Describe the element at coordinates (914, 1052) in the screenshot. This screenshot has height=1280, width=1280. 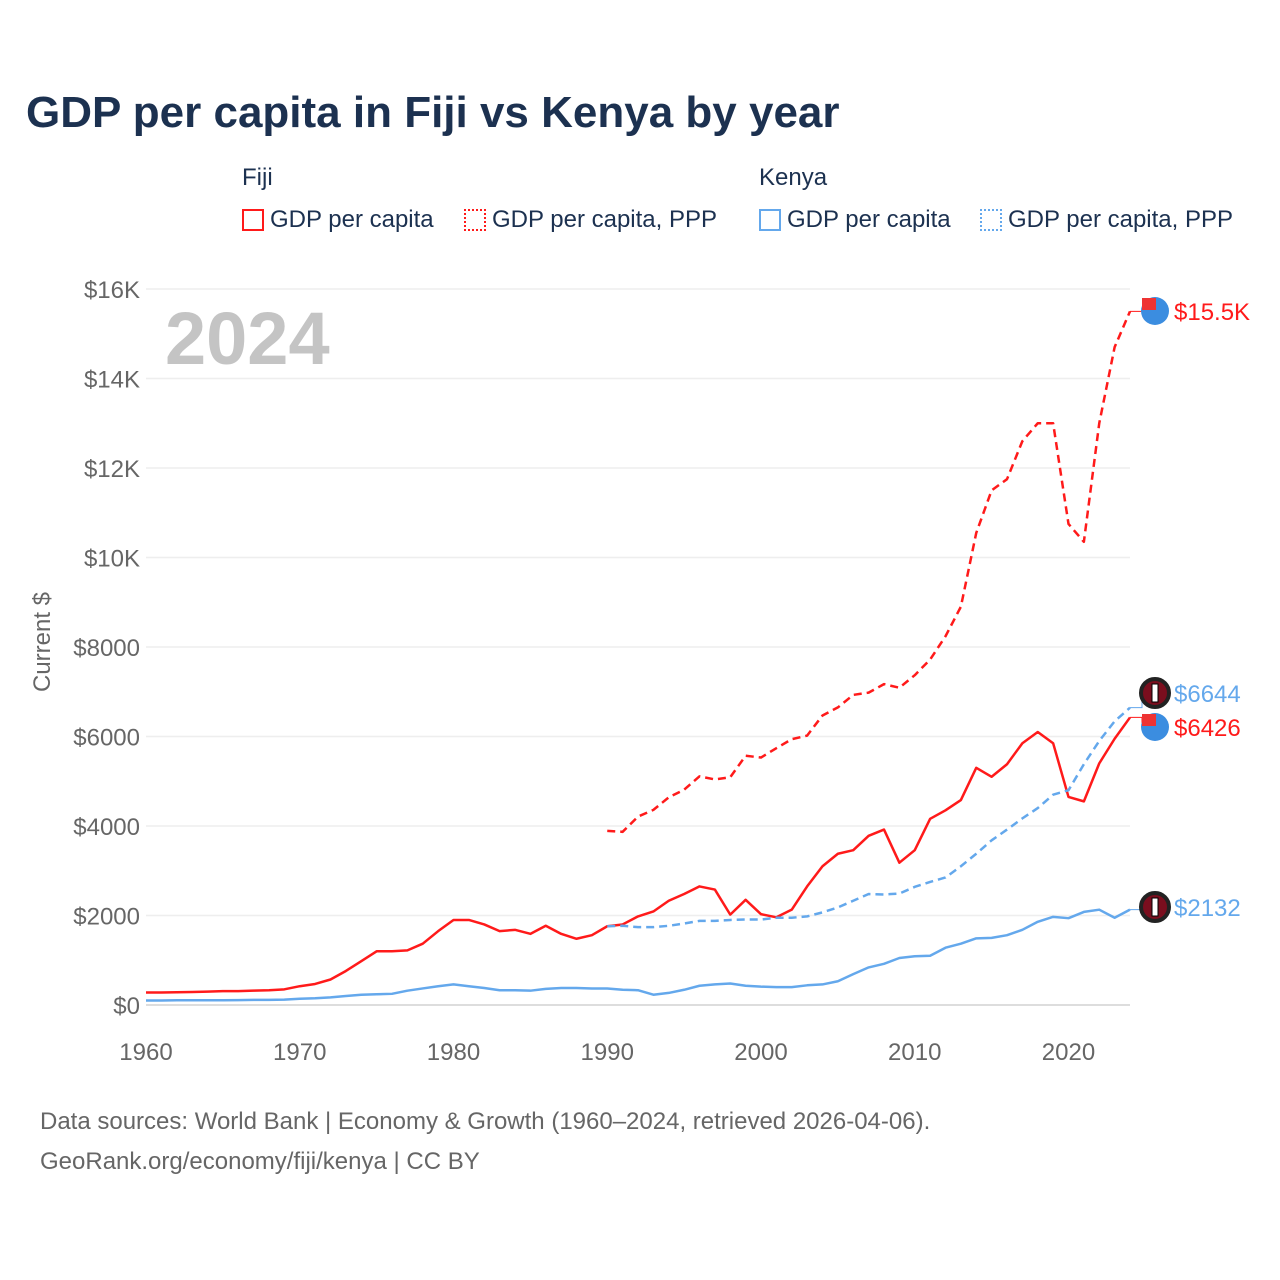
I see `x-tick-label: 2010` at that location.